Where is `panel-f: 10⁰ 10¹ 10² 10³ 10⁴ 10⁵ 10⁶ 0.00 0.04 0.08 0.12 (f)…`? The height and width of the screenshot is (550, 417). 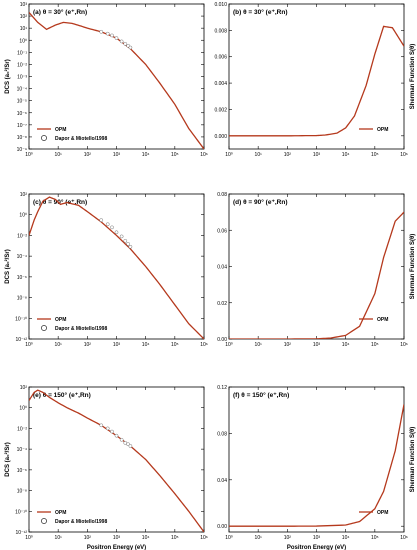 panel-f: 10⁰ 10¹ 10² 10³ 10⁴ 10⁵ 10⁶ 0.00 0.04 0.08 0.12 (f)… is located at coordinates (316, 467).